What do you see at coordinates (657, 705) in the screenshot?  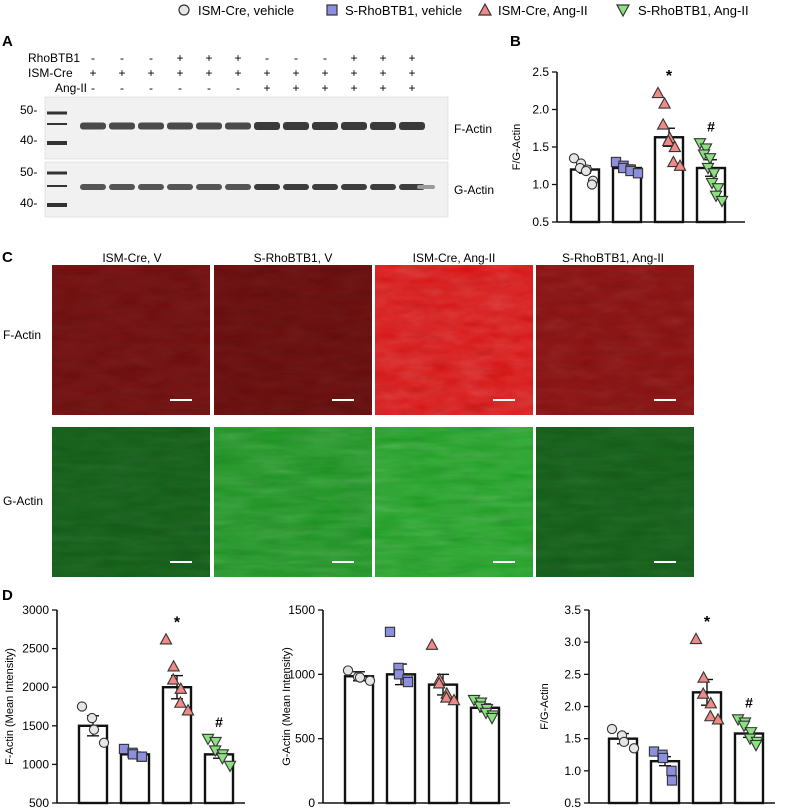 I see `chart-d-fg-actin-ratio: 0.5 1.0 1.5 2.0 2.5 3.0 3.5 F/G-Actin * #` at bounding box center [657, 705].